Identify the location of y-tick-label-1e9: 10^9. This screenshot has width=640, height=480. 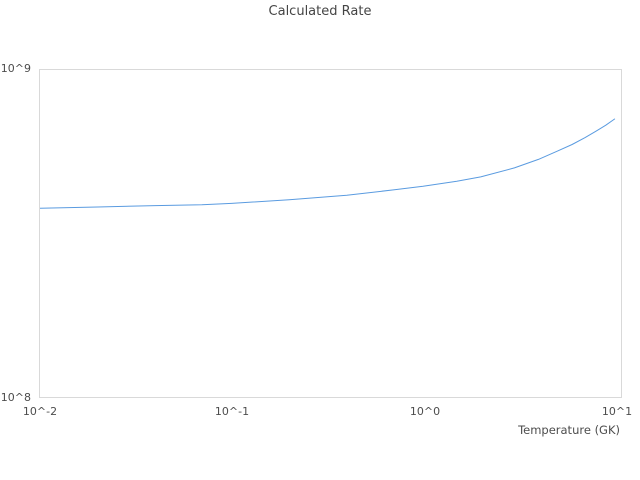
(15, 68).